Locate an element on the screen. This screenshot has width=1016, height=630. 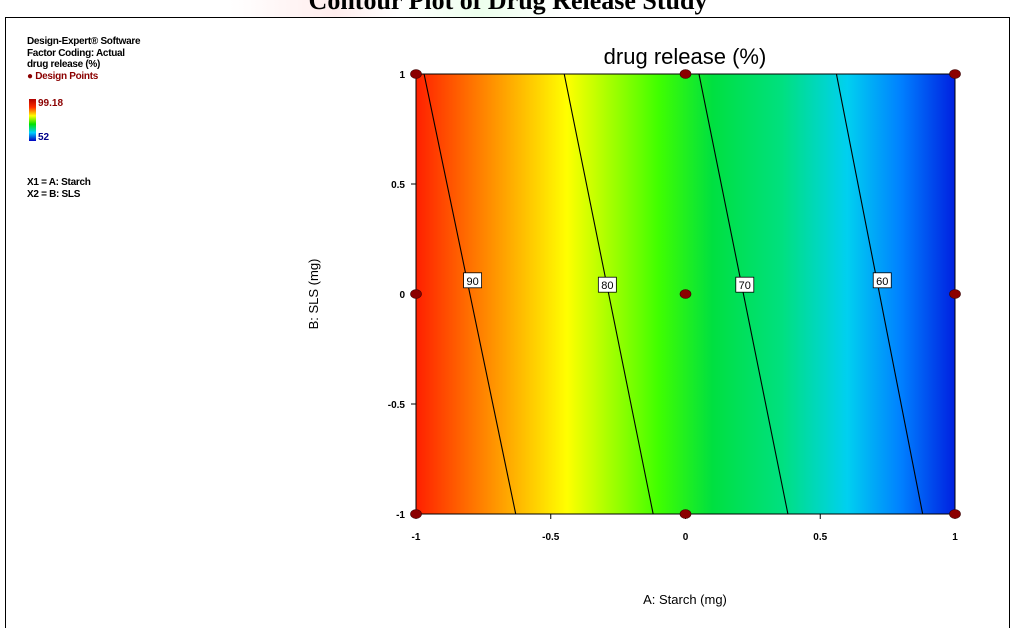
factor-info: X1 = A: Starch X2 = B: SLS is located at coordinates (59, 188).